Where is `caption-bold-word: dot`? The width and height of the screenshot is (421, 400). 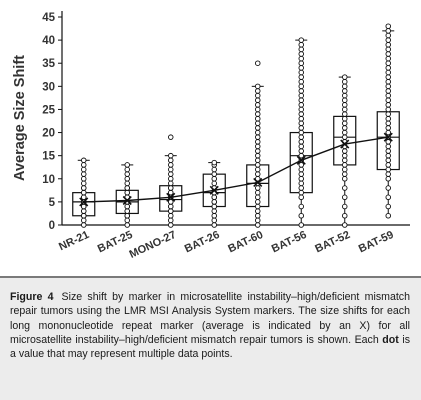 caption-bold-word: dot is located at coordinates (390, 339).